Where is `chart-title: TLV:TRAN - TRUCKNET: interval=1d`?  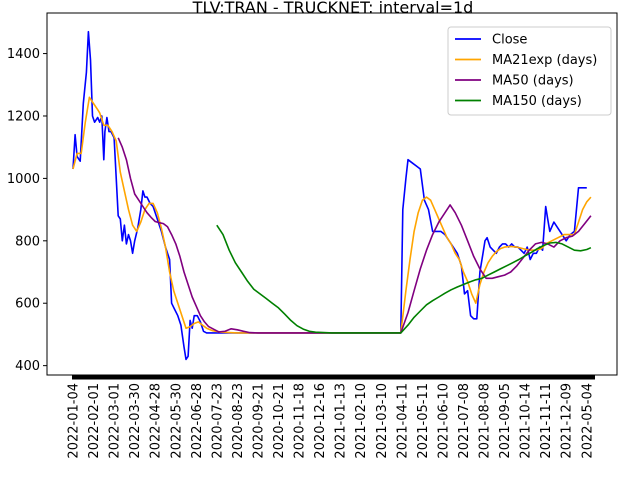
chart-title: TLV:TRAN - TRUCKNET: interval=1d is located at coordinates (333, 8).